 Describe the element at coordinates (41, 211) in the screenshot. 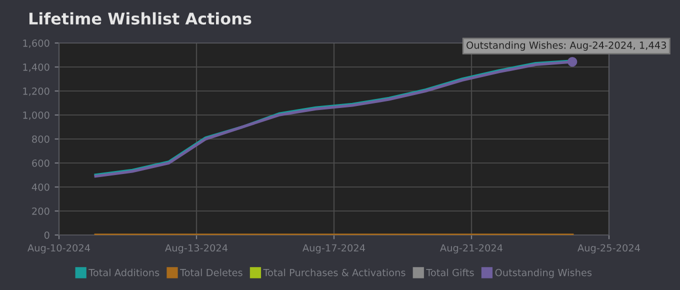

I see `y-tick-label: 200` at that location.